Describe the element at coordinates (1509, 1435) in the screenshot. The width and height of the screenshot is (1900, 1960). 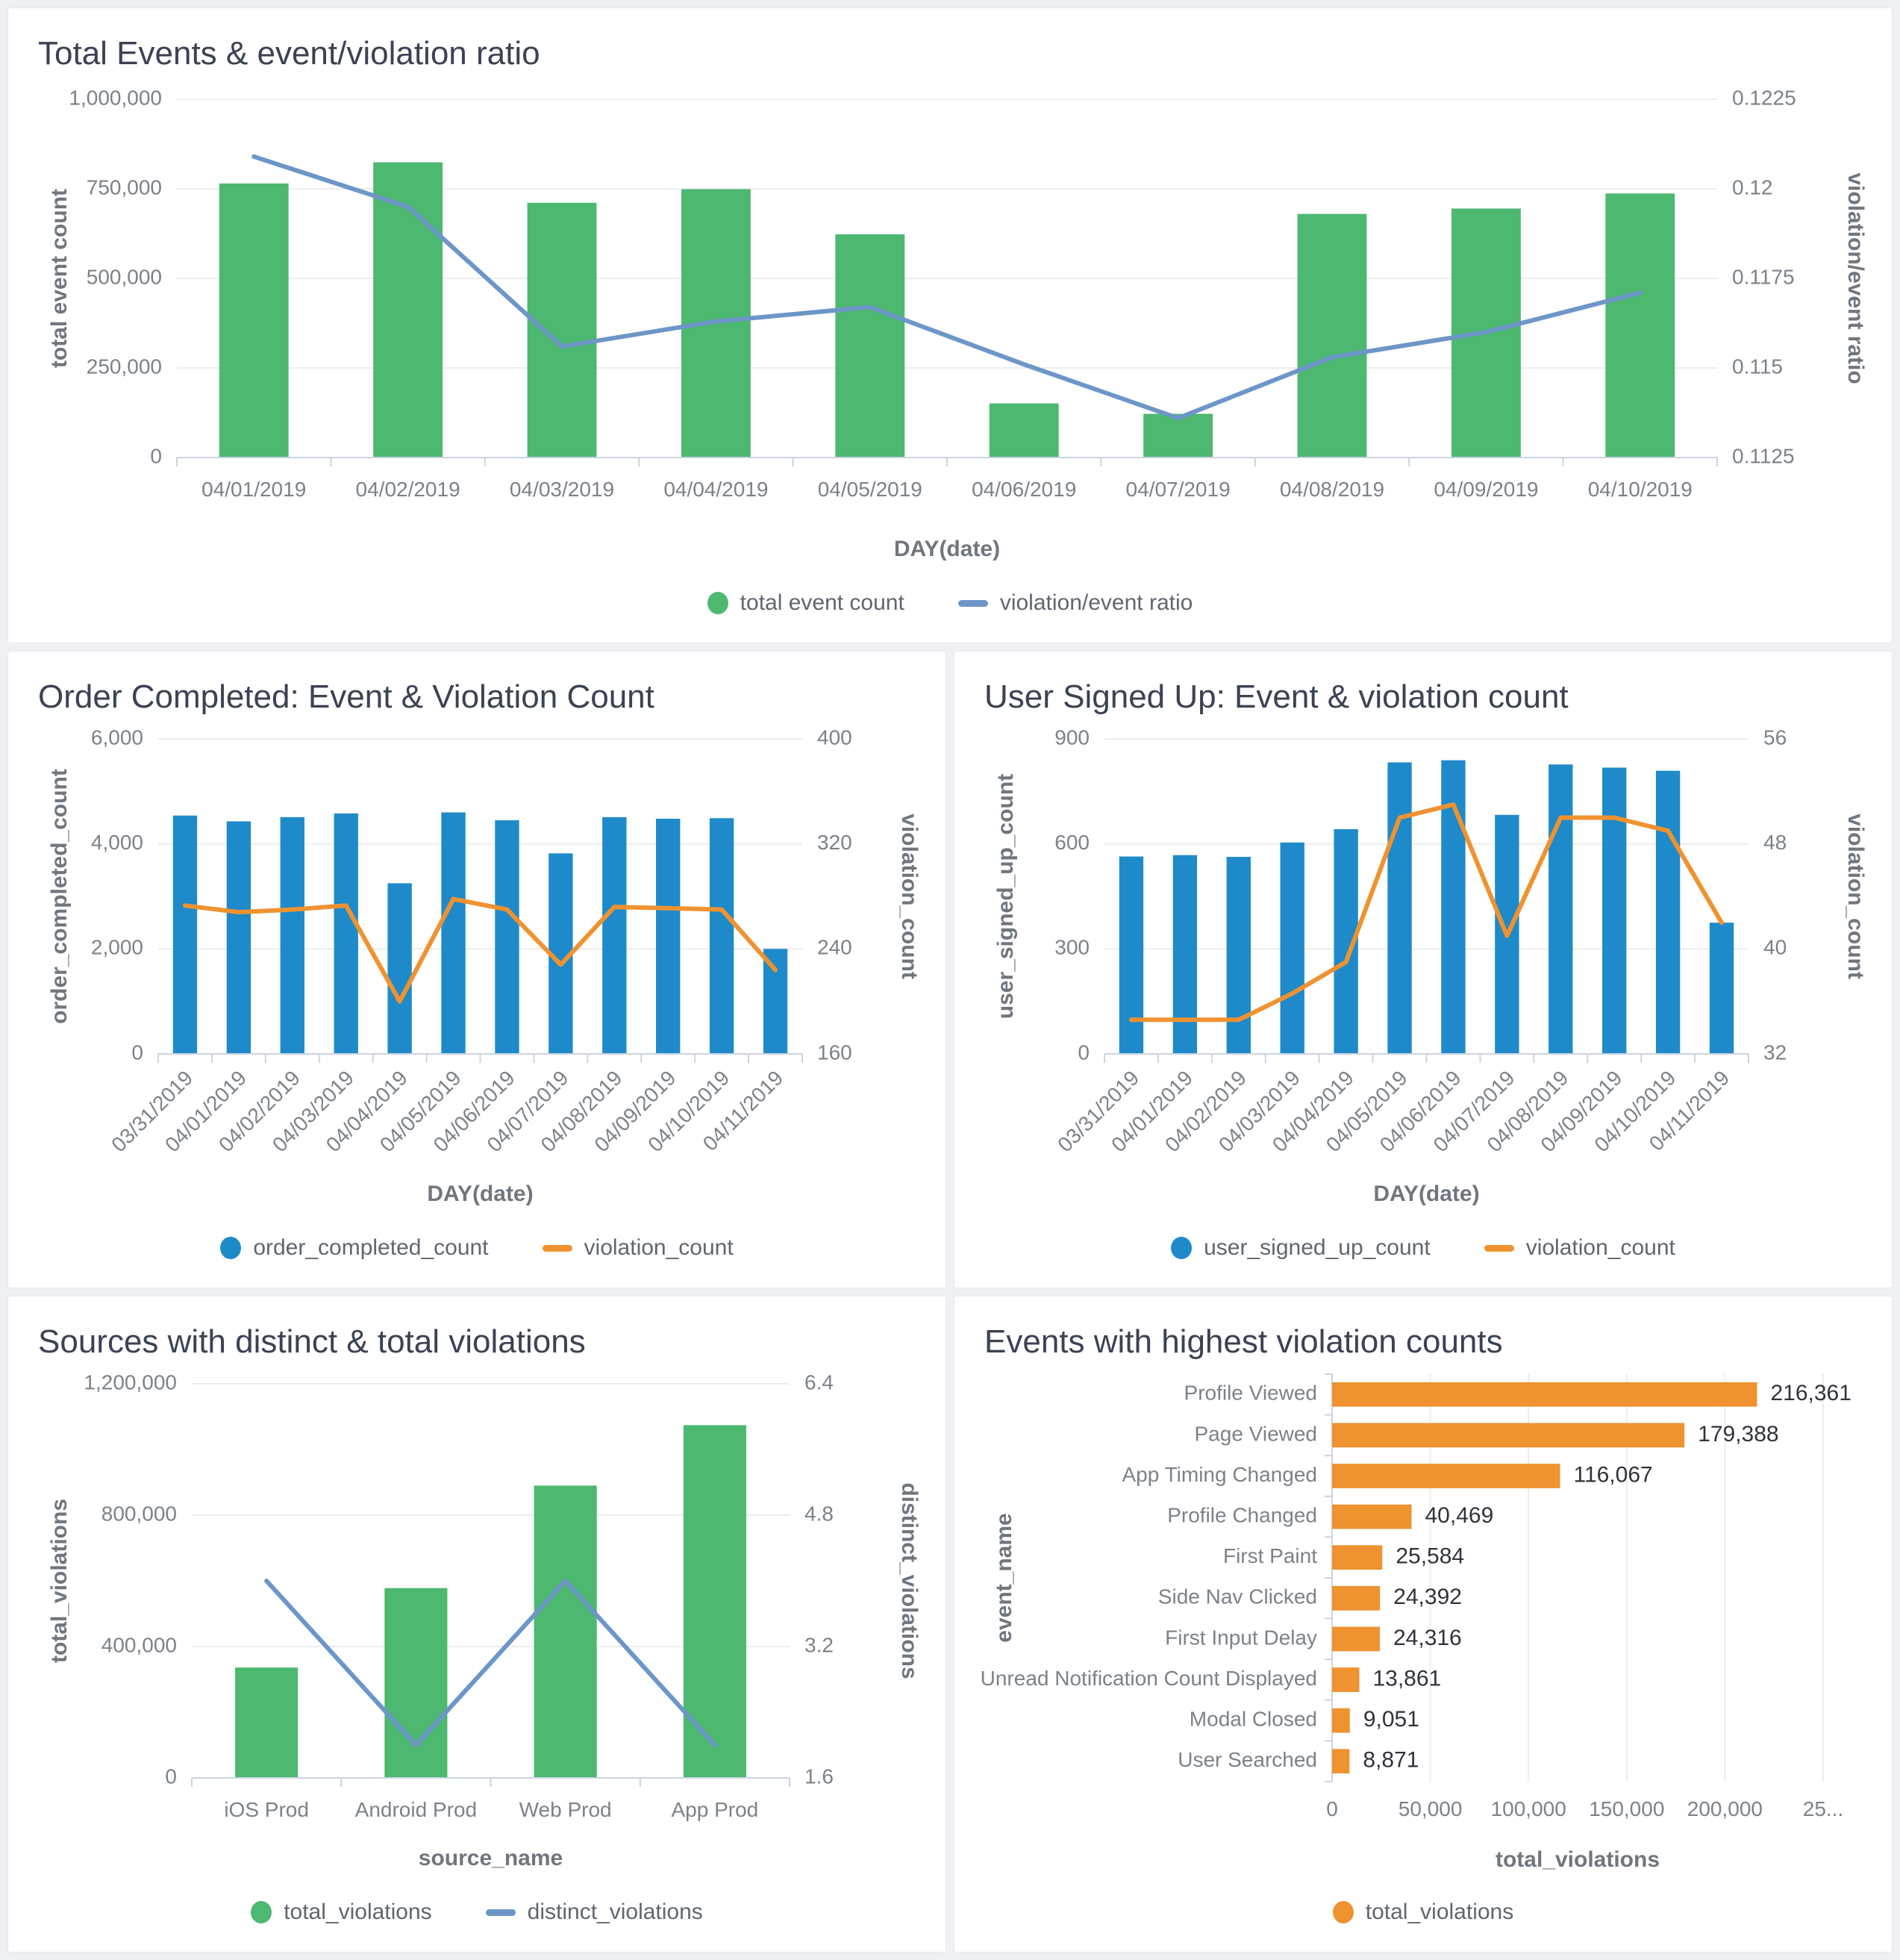
I see `hbar-Page Viewed` at that location.